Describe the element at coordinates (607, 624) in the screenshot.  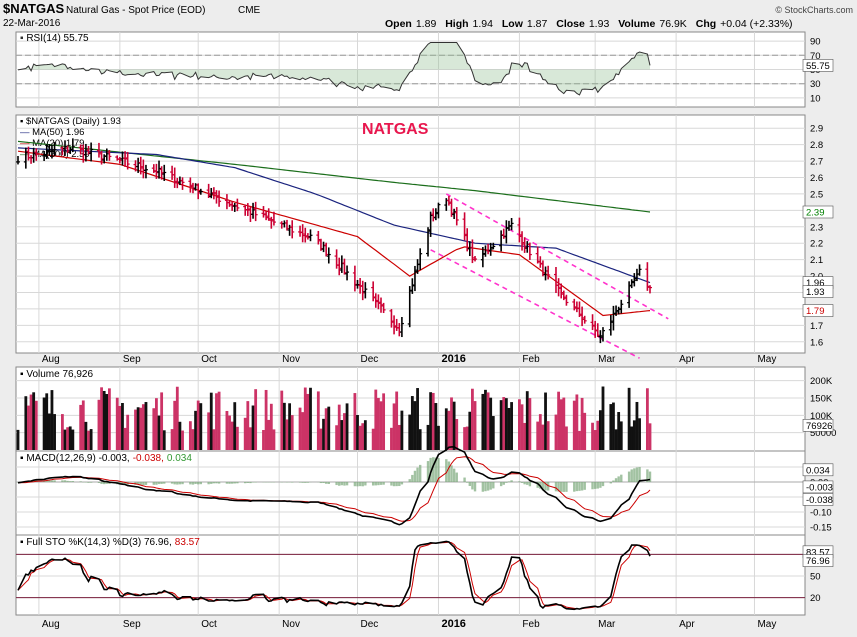
I see `x-axis-label: Mar` at that location.